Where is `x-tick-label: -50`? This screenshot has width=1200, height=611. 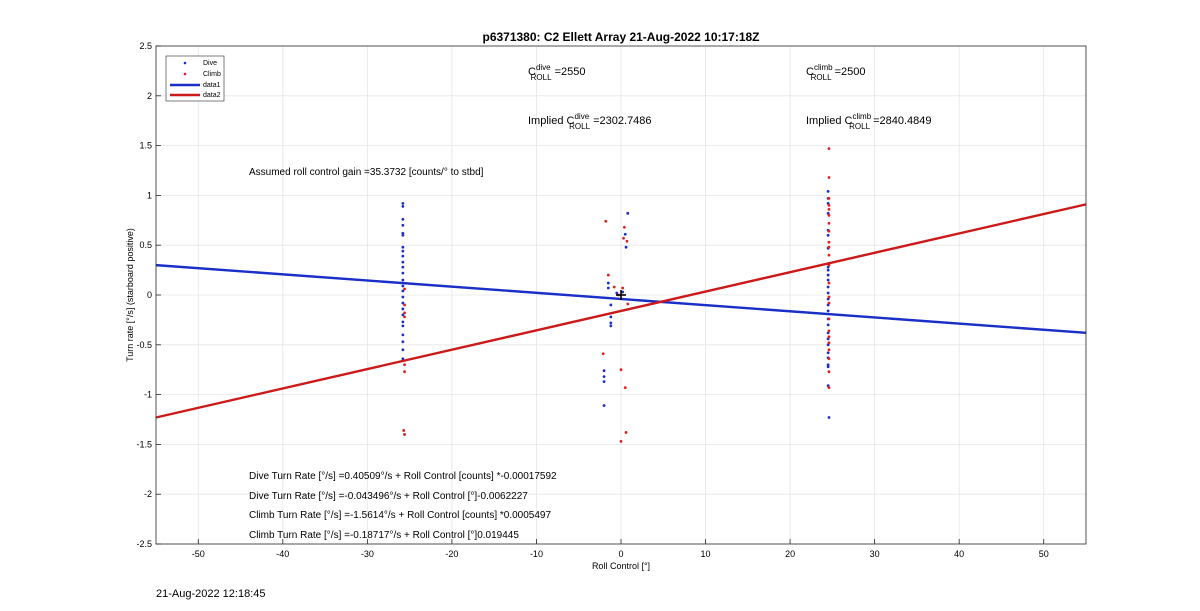
x-tick-label: -50 is located at coordinates (198, 554).